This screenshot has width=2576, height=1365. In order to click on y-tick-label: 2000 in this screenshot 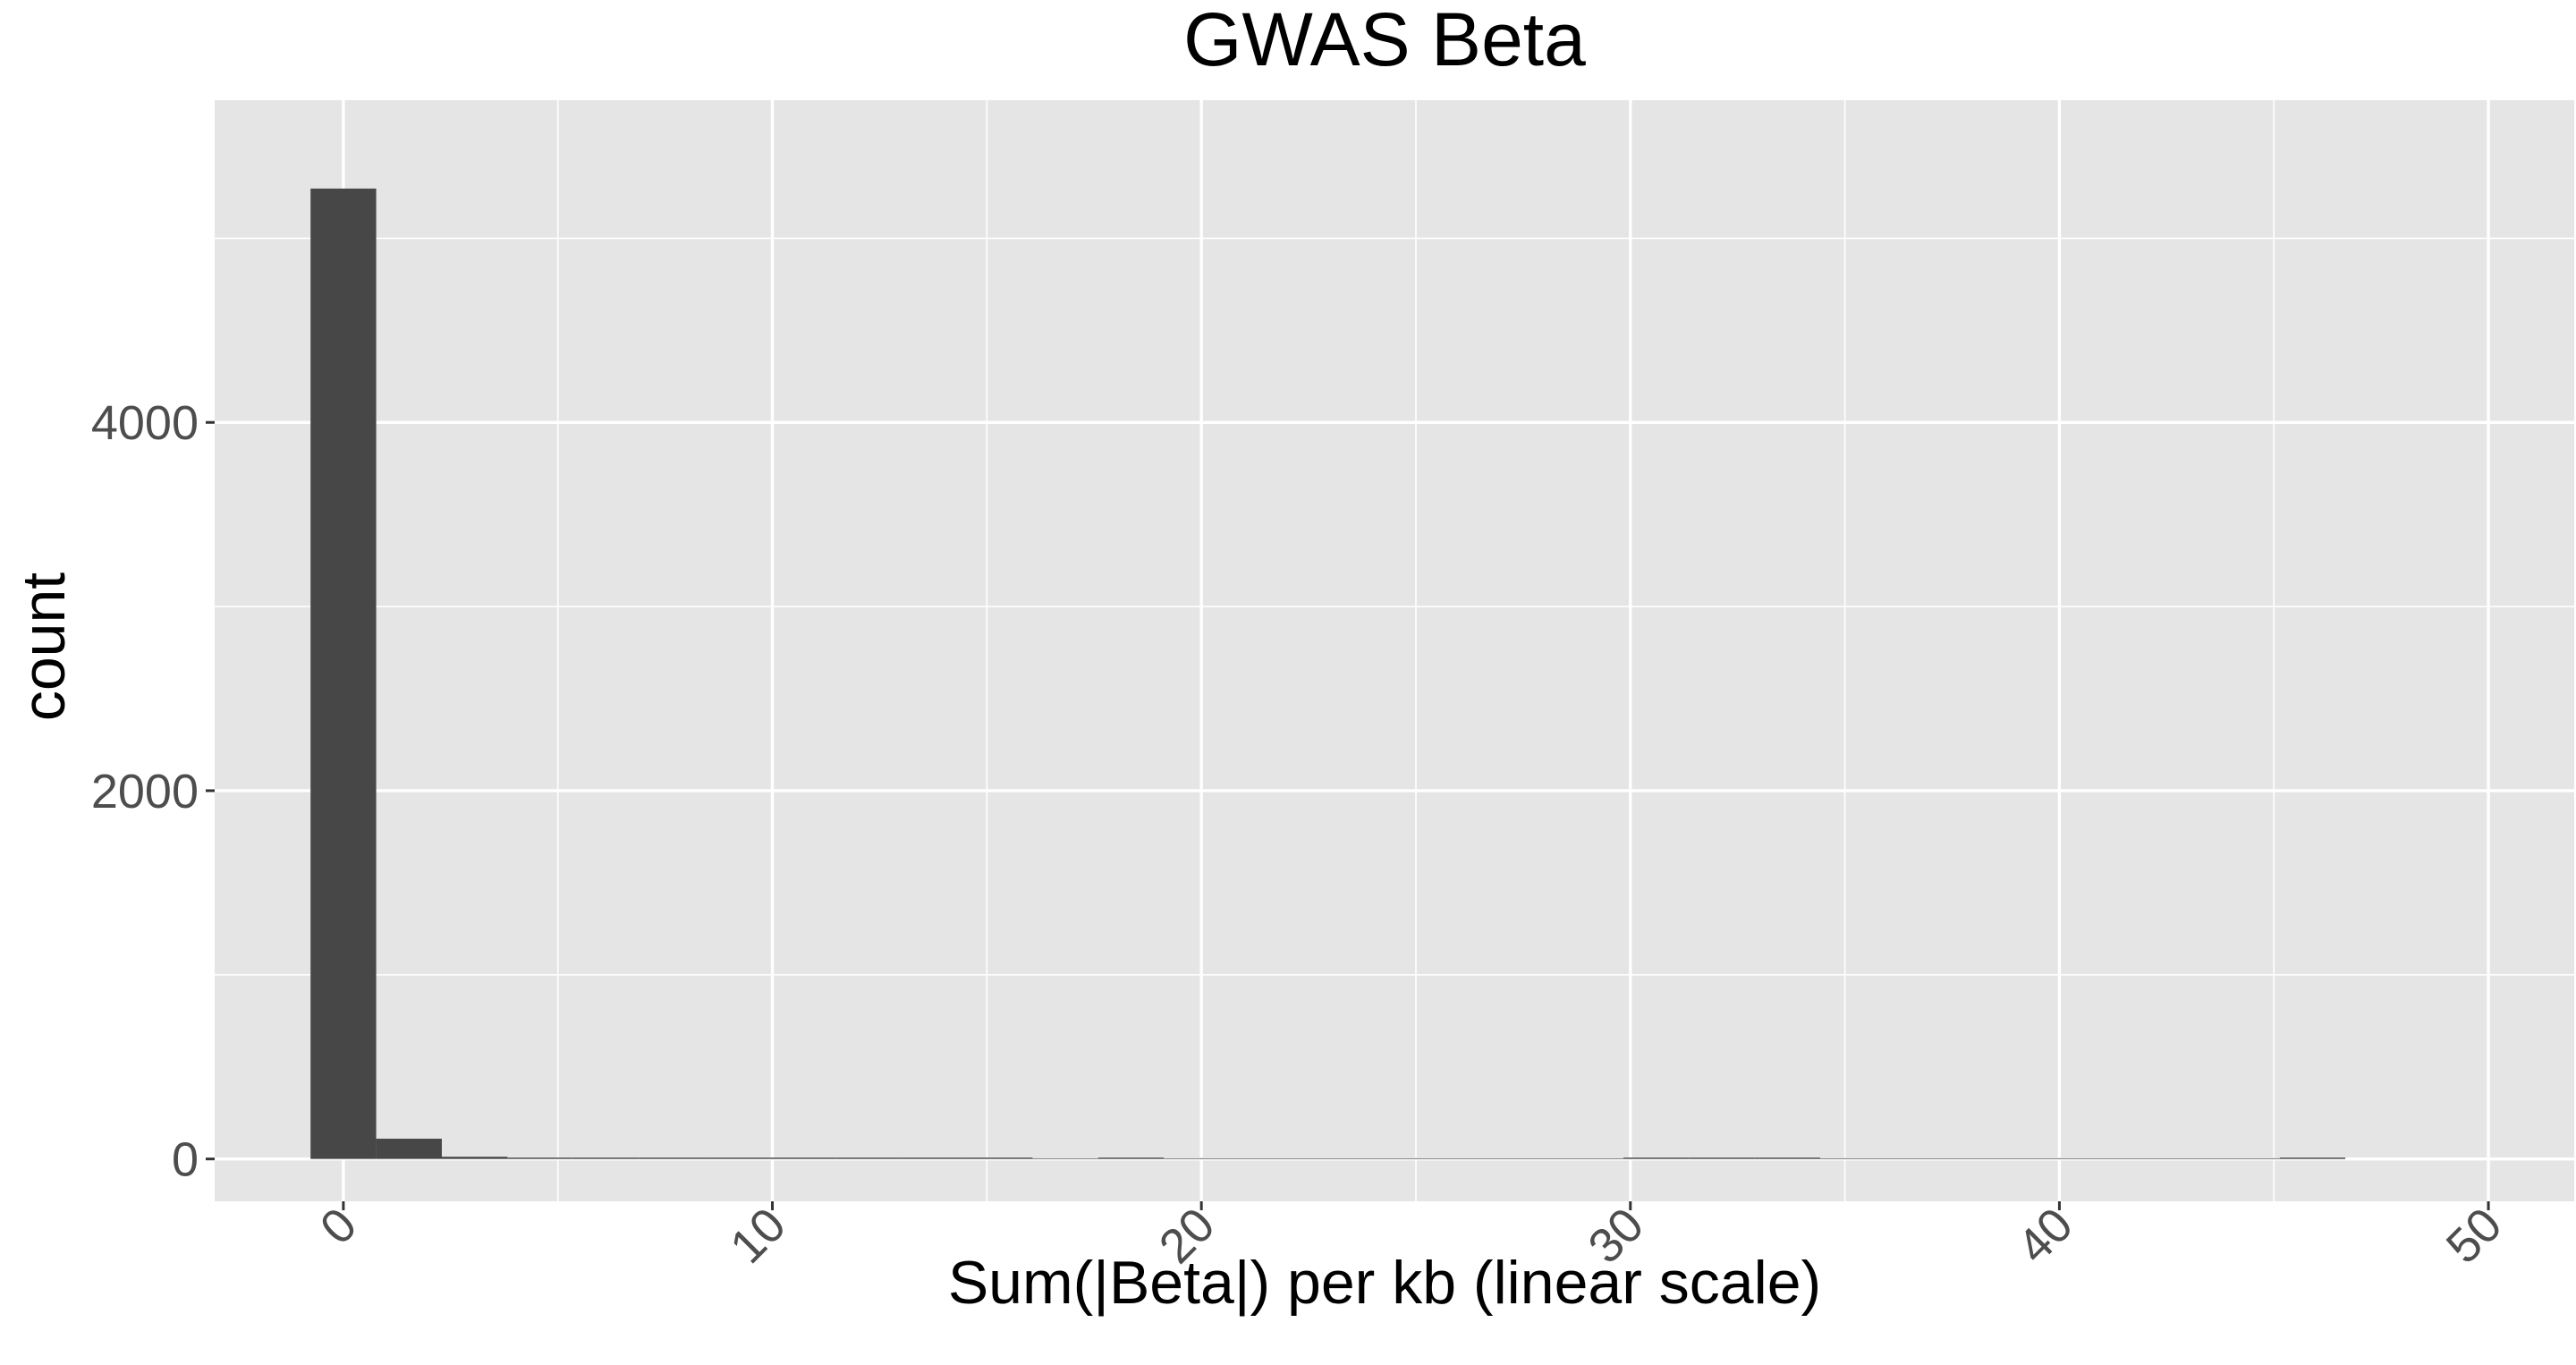, I will do `click(145, 791)`.